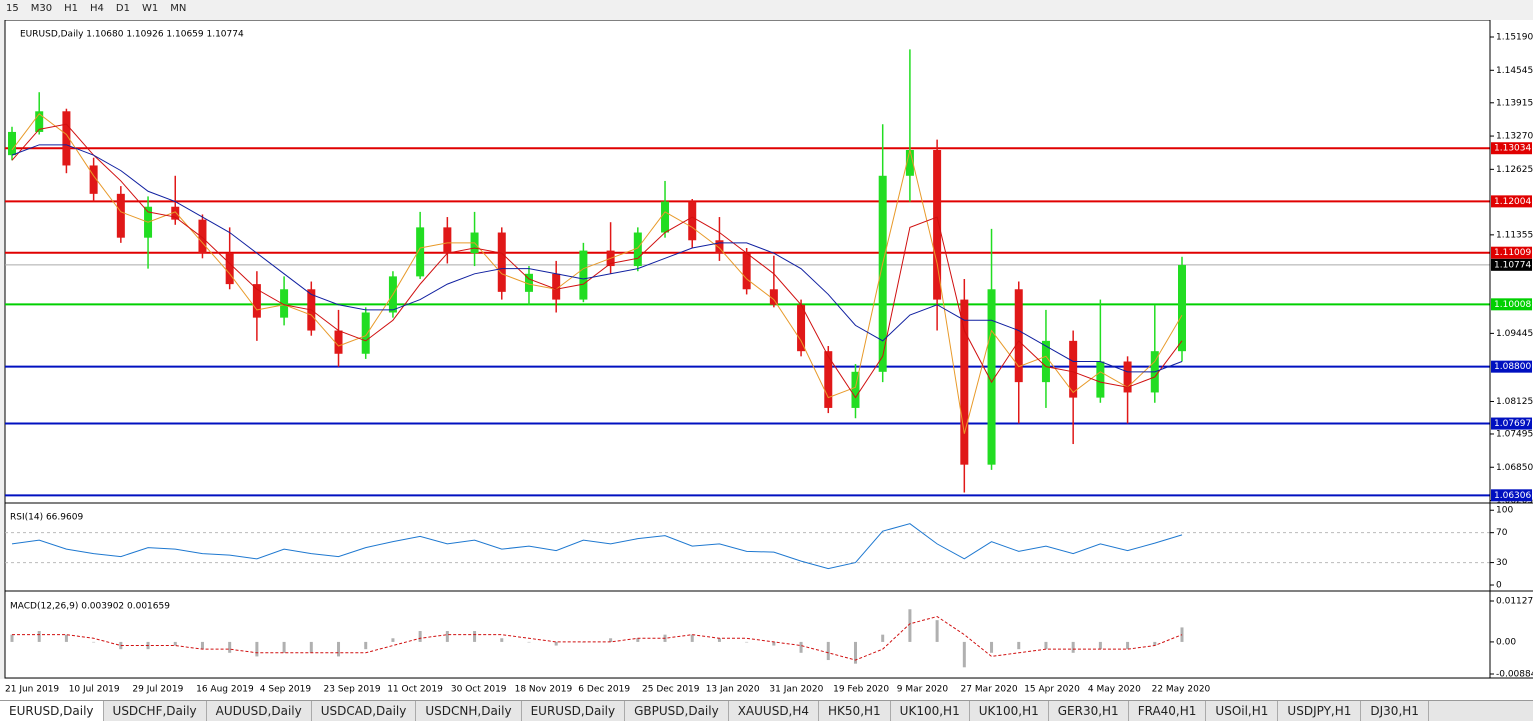 This screenshot has height=721, width=1533. I want to click on timeframe-button: D1, so click(122, 8).